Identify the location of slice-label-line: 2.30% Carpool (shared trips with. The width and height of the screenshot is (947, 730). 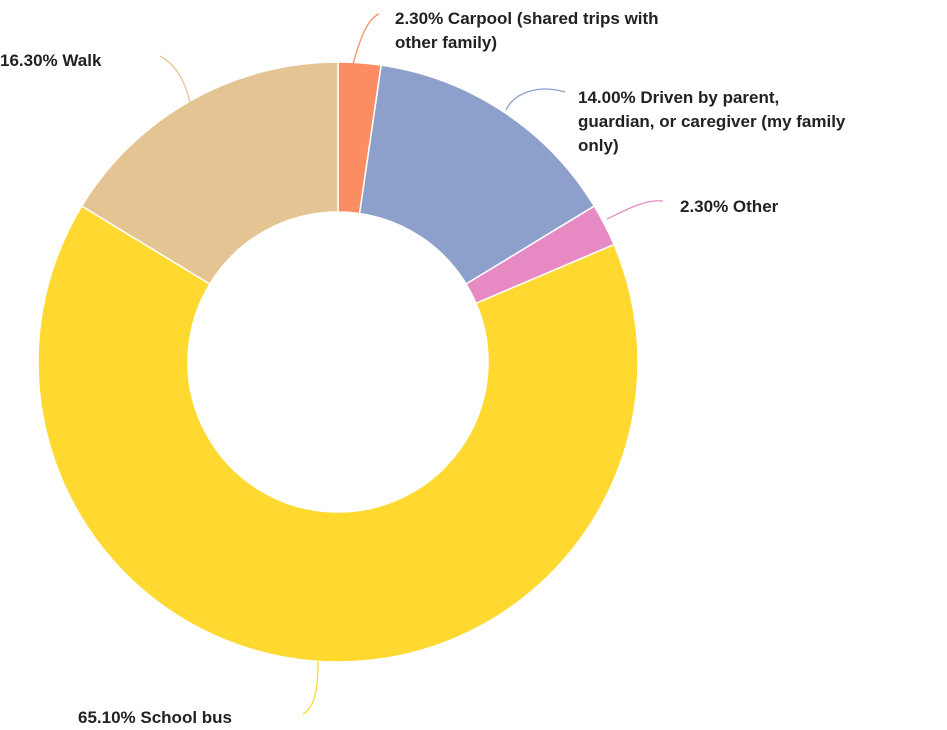
(527, 18).